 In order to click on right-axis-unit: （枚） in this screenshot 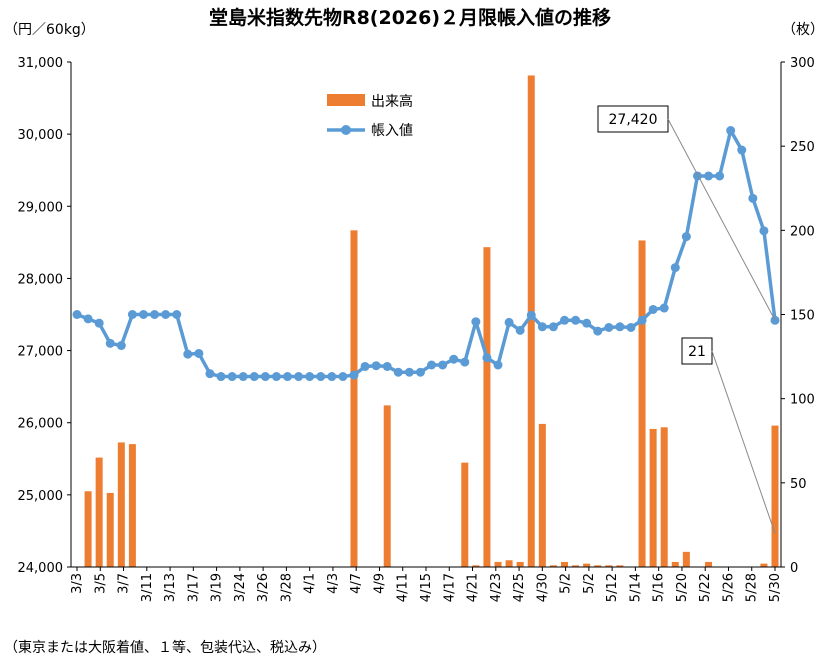, I will do `click(803, 30)`.